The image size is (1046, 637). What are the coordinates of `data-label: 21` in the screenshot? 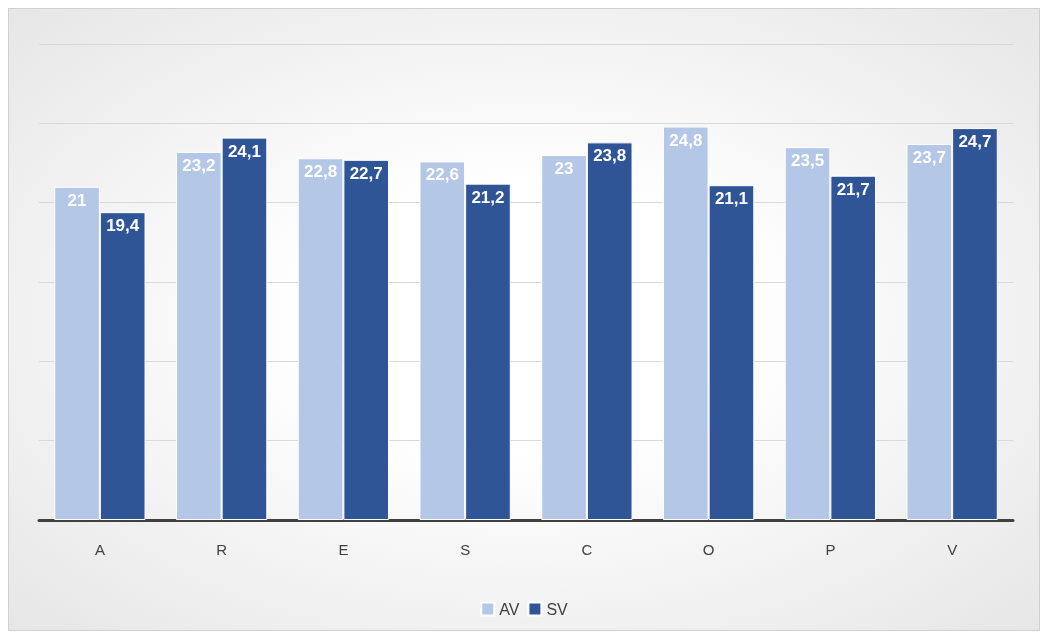 It's located at (77, 200).